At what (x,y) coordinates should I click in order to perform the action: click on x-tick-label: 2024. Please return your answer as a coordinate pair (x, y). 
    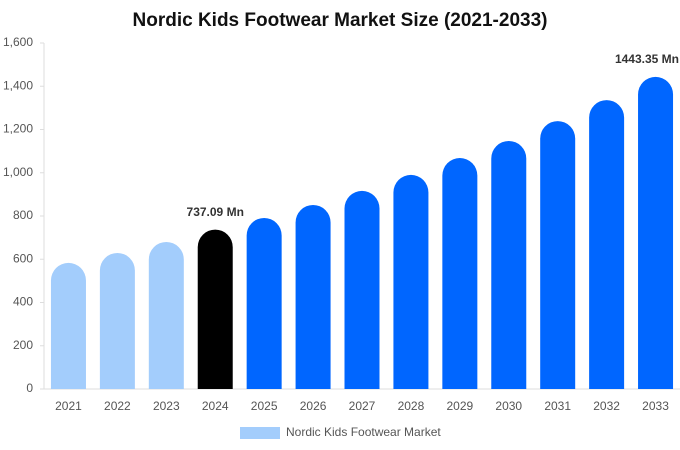
    Looking at the image, I should click on (215, 406).